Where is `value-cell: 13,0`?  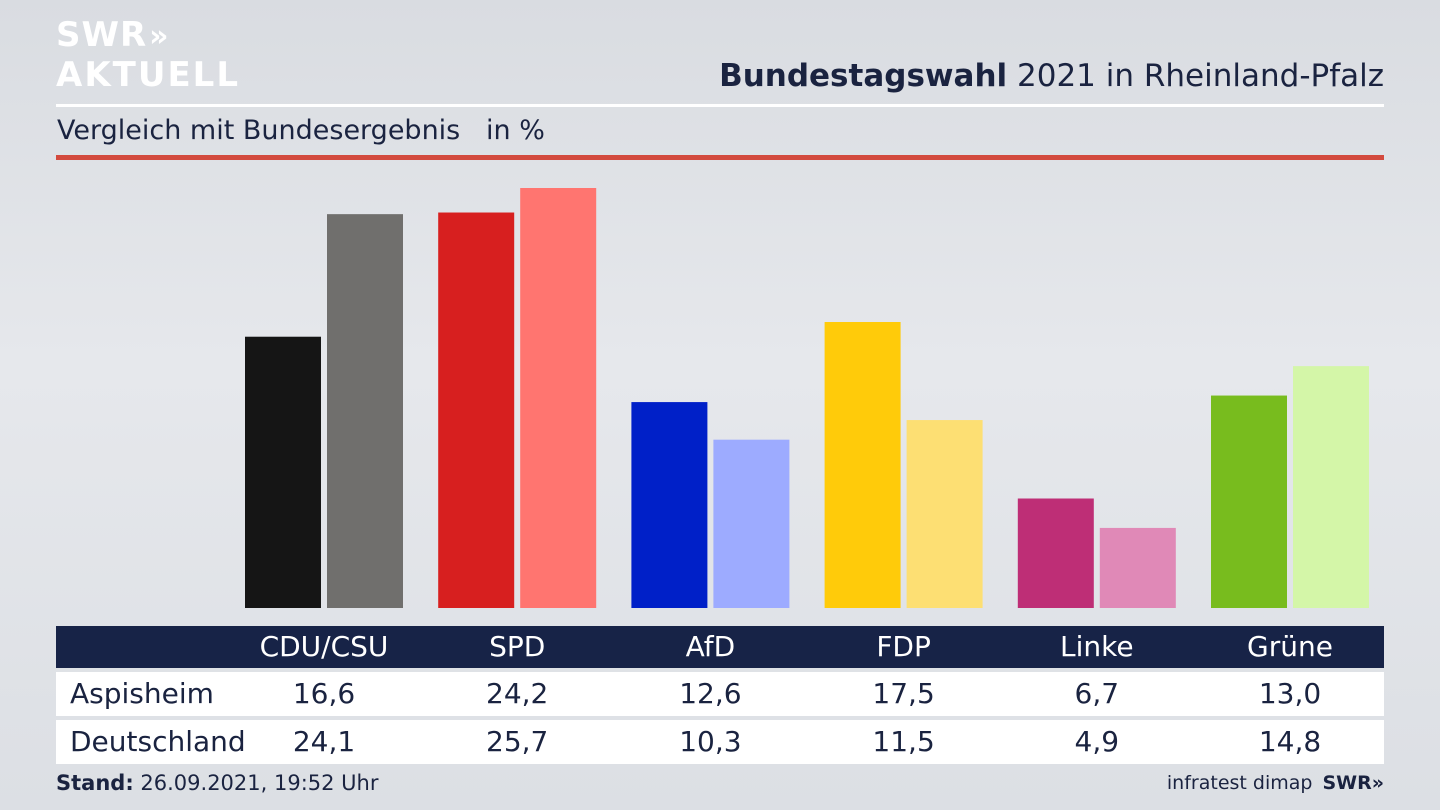
value-cell: 13,0 is located at coordinates (1290, 693).